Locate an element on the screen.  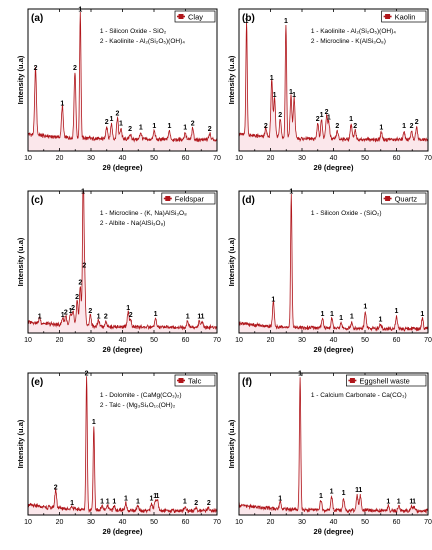
phase-annotation: 1 - Silicon Oxide - SiO₂ is located at coordinates (133, 31).